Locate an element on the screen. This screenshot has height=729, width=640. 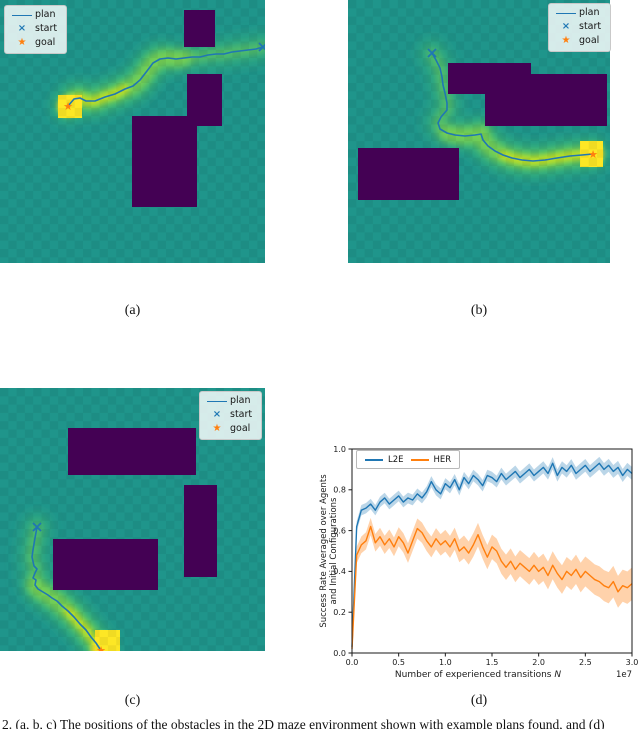
maze-plot-b: ★ is located at coordinates (479, 131).